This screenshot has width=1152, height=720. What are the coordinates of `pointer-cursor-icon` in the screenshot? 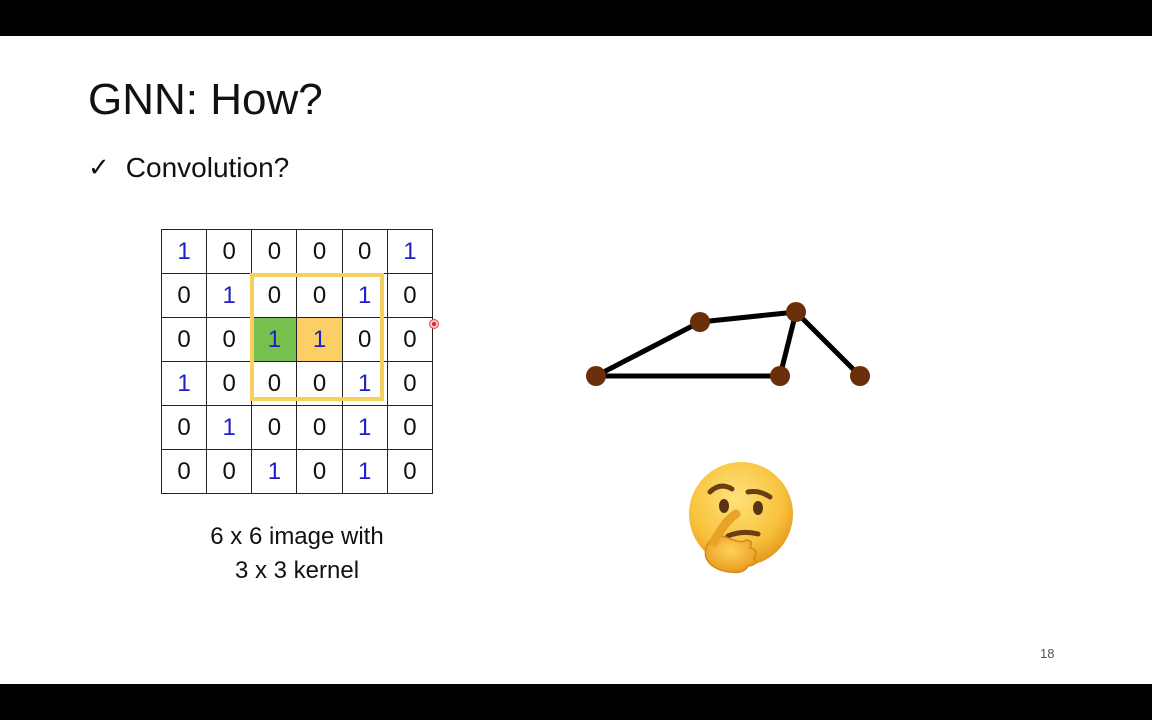 It's located at (434, 324).